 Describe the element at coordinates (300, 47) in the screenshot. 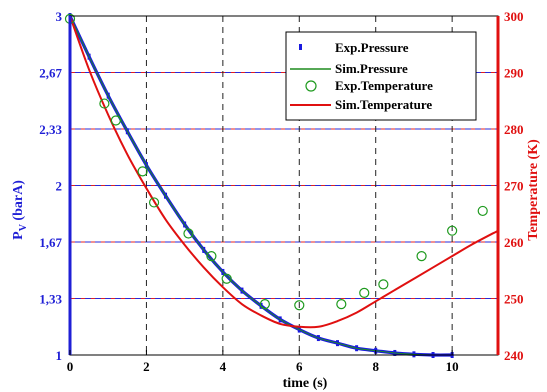

I see `legend-marker-exp-pressure` at that location.